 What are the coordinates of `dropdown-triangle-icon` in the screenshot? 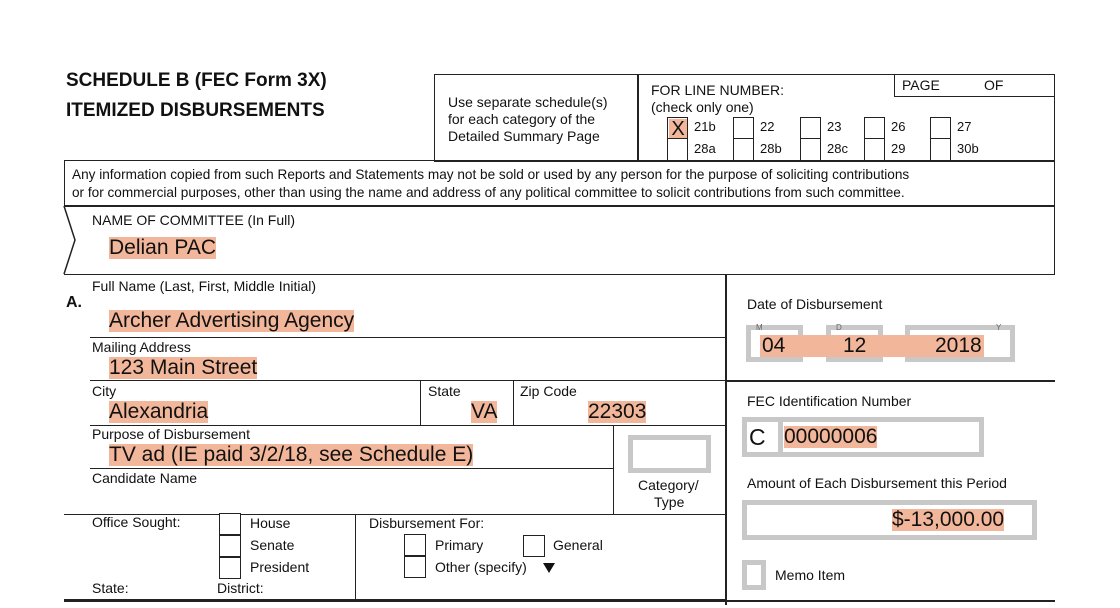 It's located at (549, 568).